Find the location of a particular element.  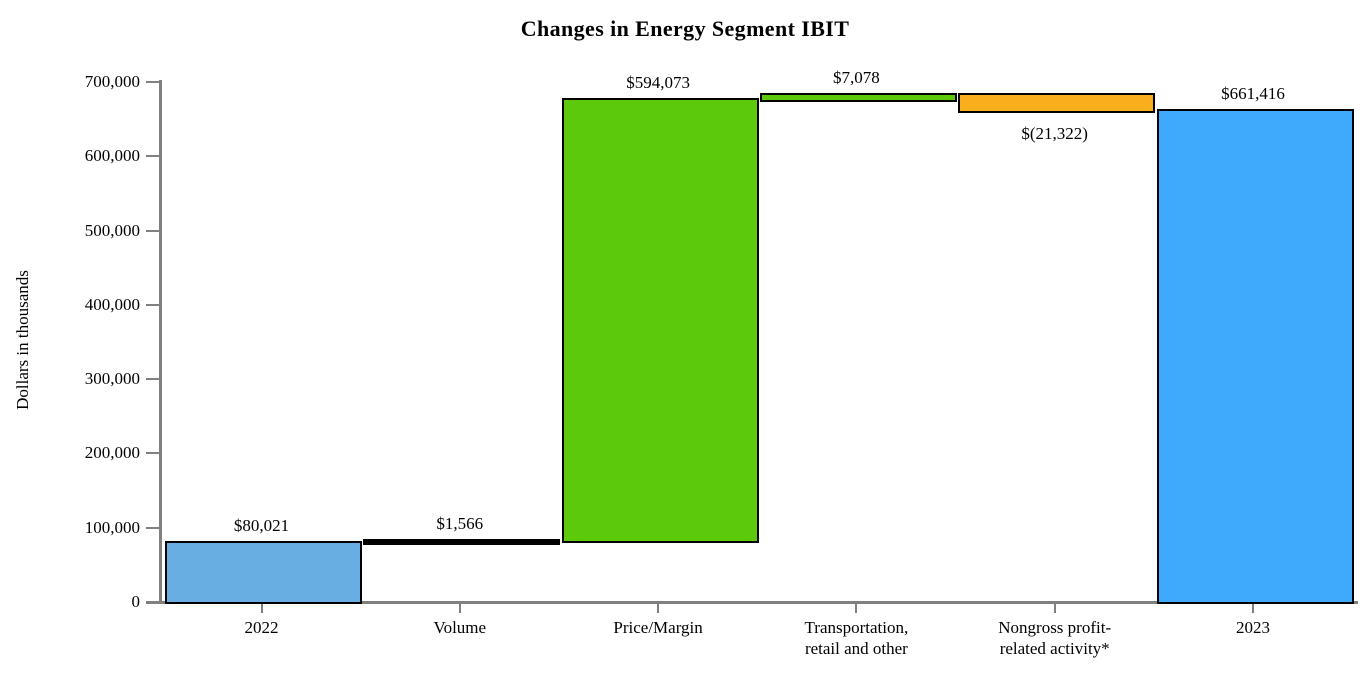

y-axis-line is located at coordinates (160, 342).